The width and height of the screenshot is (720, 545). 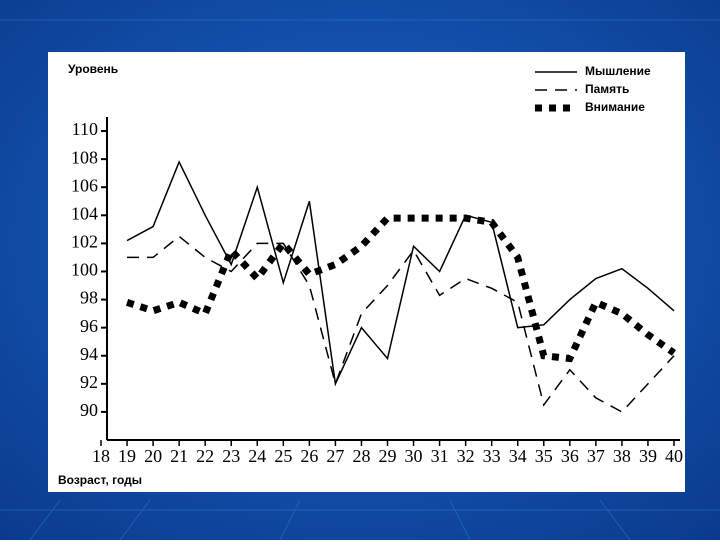 What do you see at coordinates (648, 456) in the screenshot?
I see `x-tick-label: 39` at bounding box center [648, 456].